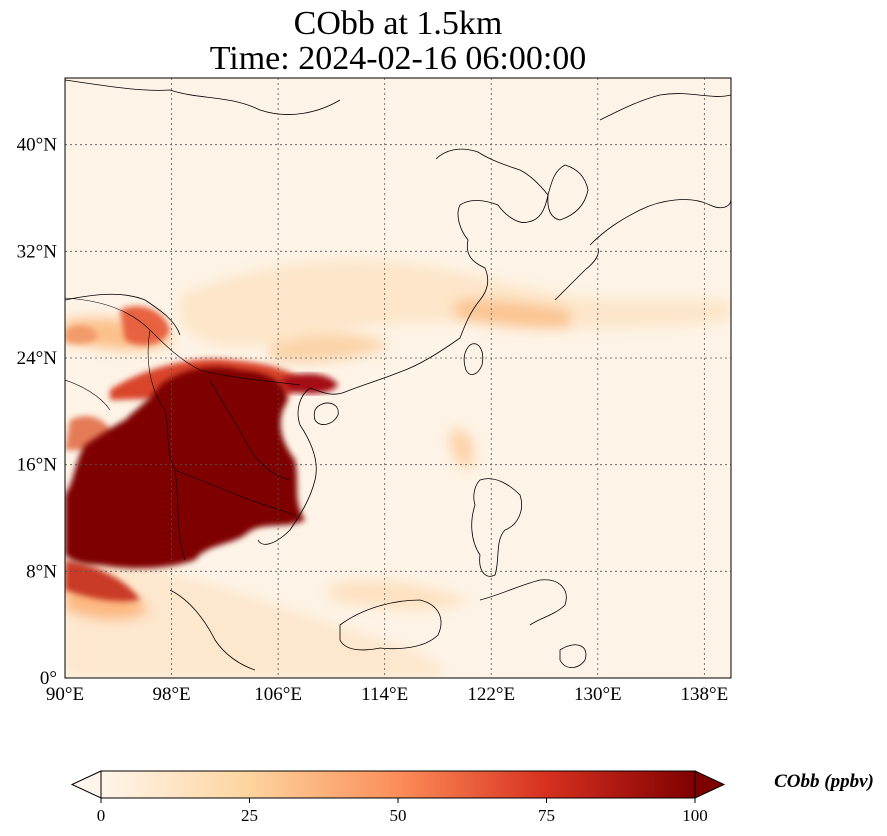 This screenshot has height=836, width=887. I want to click on colorbar-tick-label: 100, so click(695, 815).